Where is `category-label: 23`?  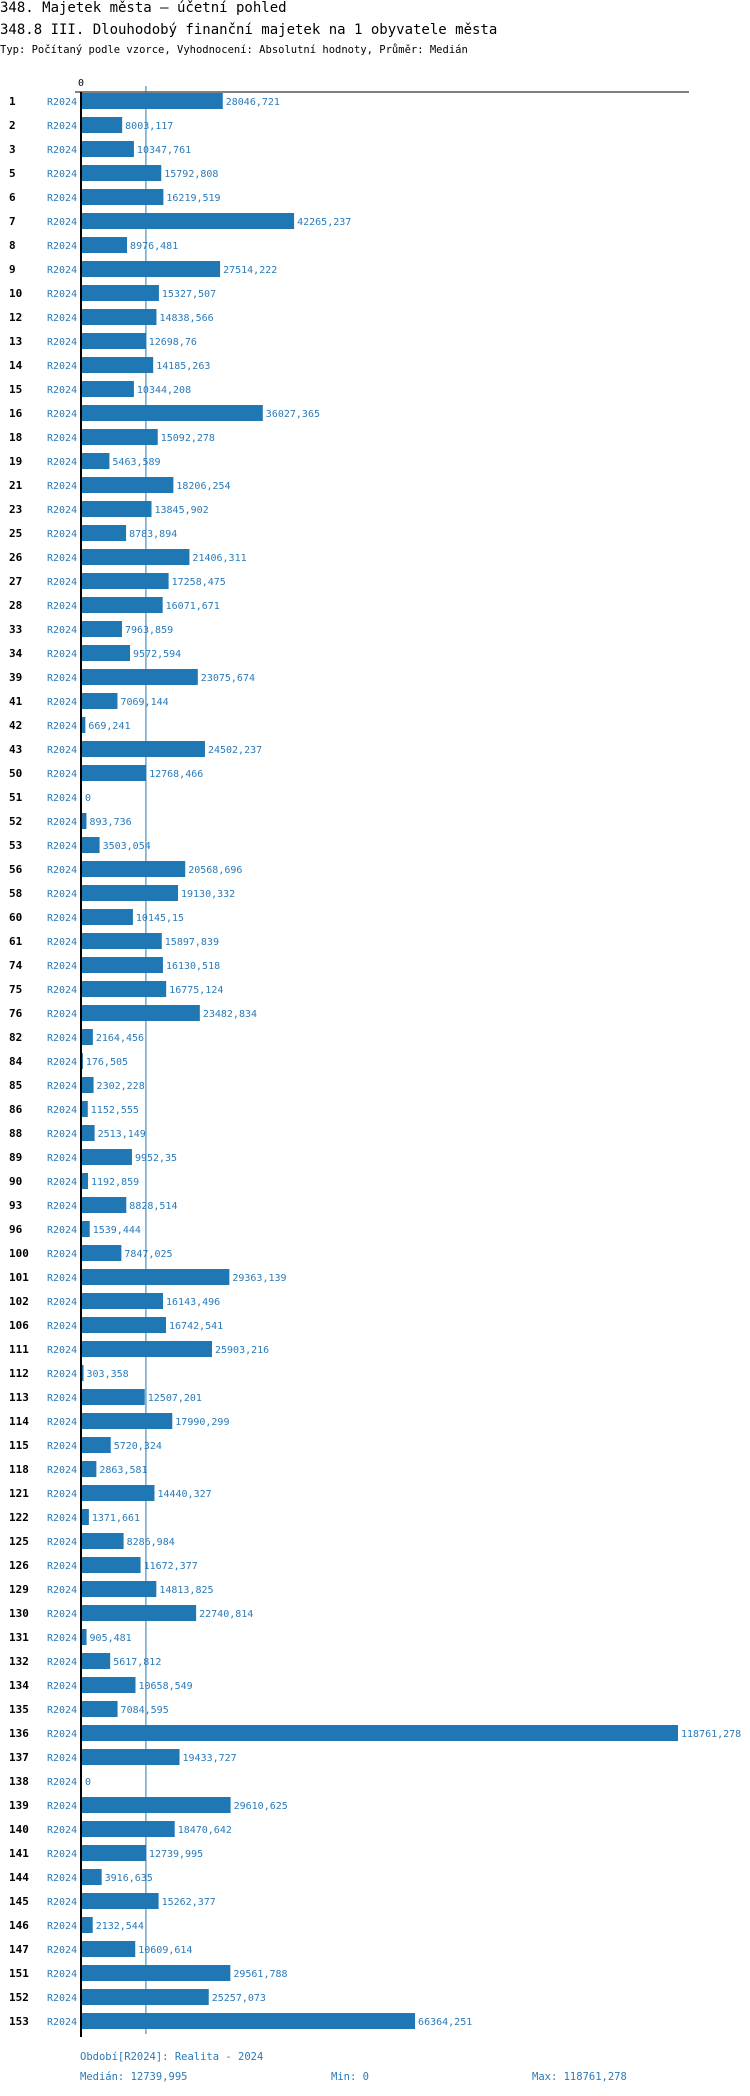
category-label: 23 is located at coordinates (15, 509).